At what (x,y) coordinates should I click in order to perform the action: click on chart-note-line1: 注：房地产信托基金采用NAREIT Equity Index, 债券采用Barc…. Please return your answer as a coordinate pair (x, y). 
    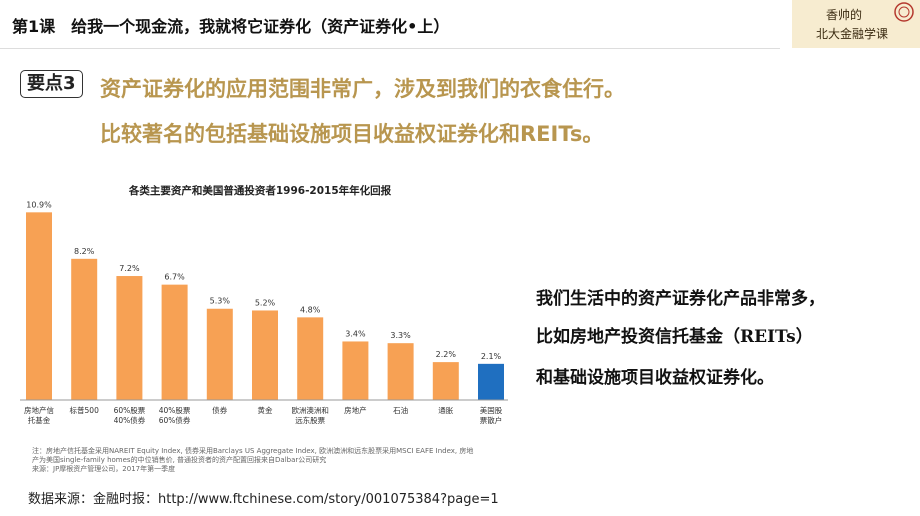
    Looking at the image, I should click on (253, 451).